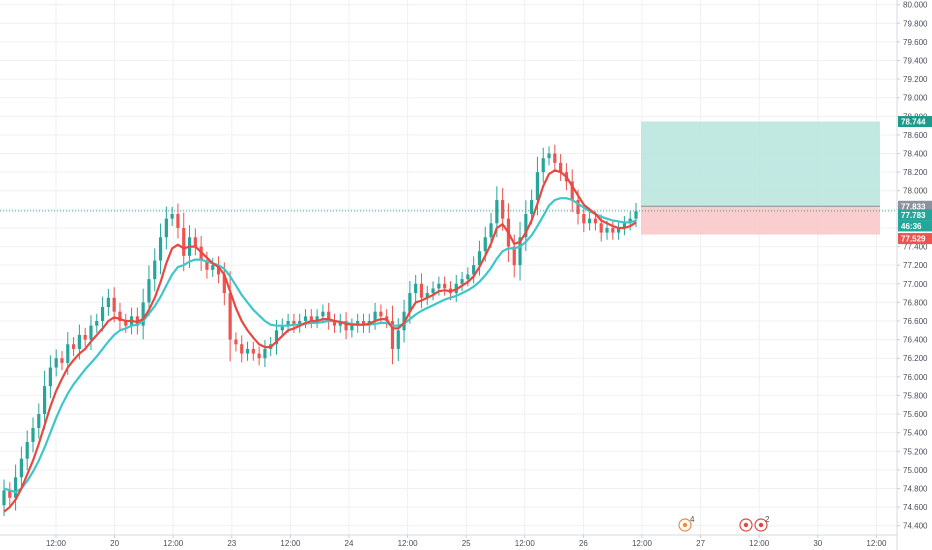 Image resolution: width=932 pixels, height=550 pixels. I want to click on y-tick-label: 74.800, so click(915, 488).